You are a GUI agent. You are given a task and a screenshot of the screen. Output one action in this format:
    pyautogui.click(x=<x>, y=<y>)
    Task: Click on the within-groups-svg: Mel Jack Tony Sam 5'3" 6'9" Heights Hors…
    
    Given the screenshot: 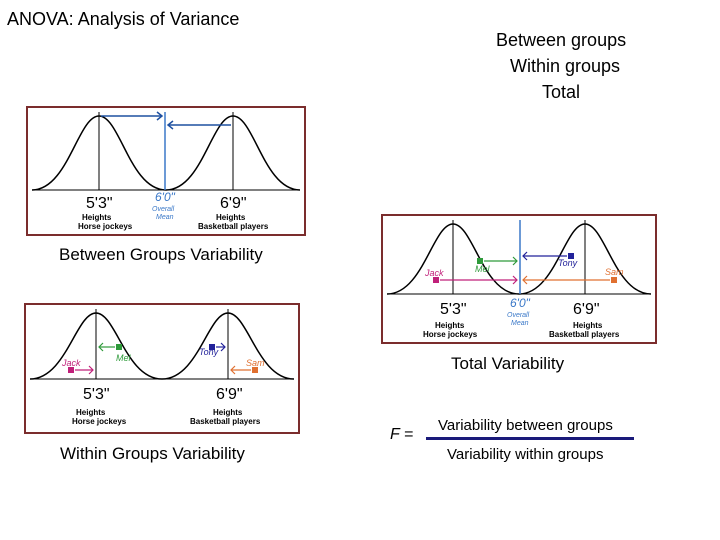 What is the action you would take?
    pyautogui.click(x=162, y=367)
    